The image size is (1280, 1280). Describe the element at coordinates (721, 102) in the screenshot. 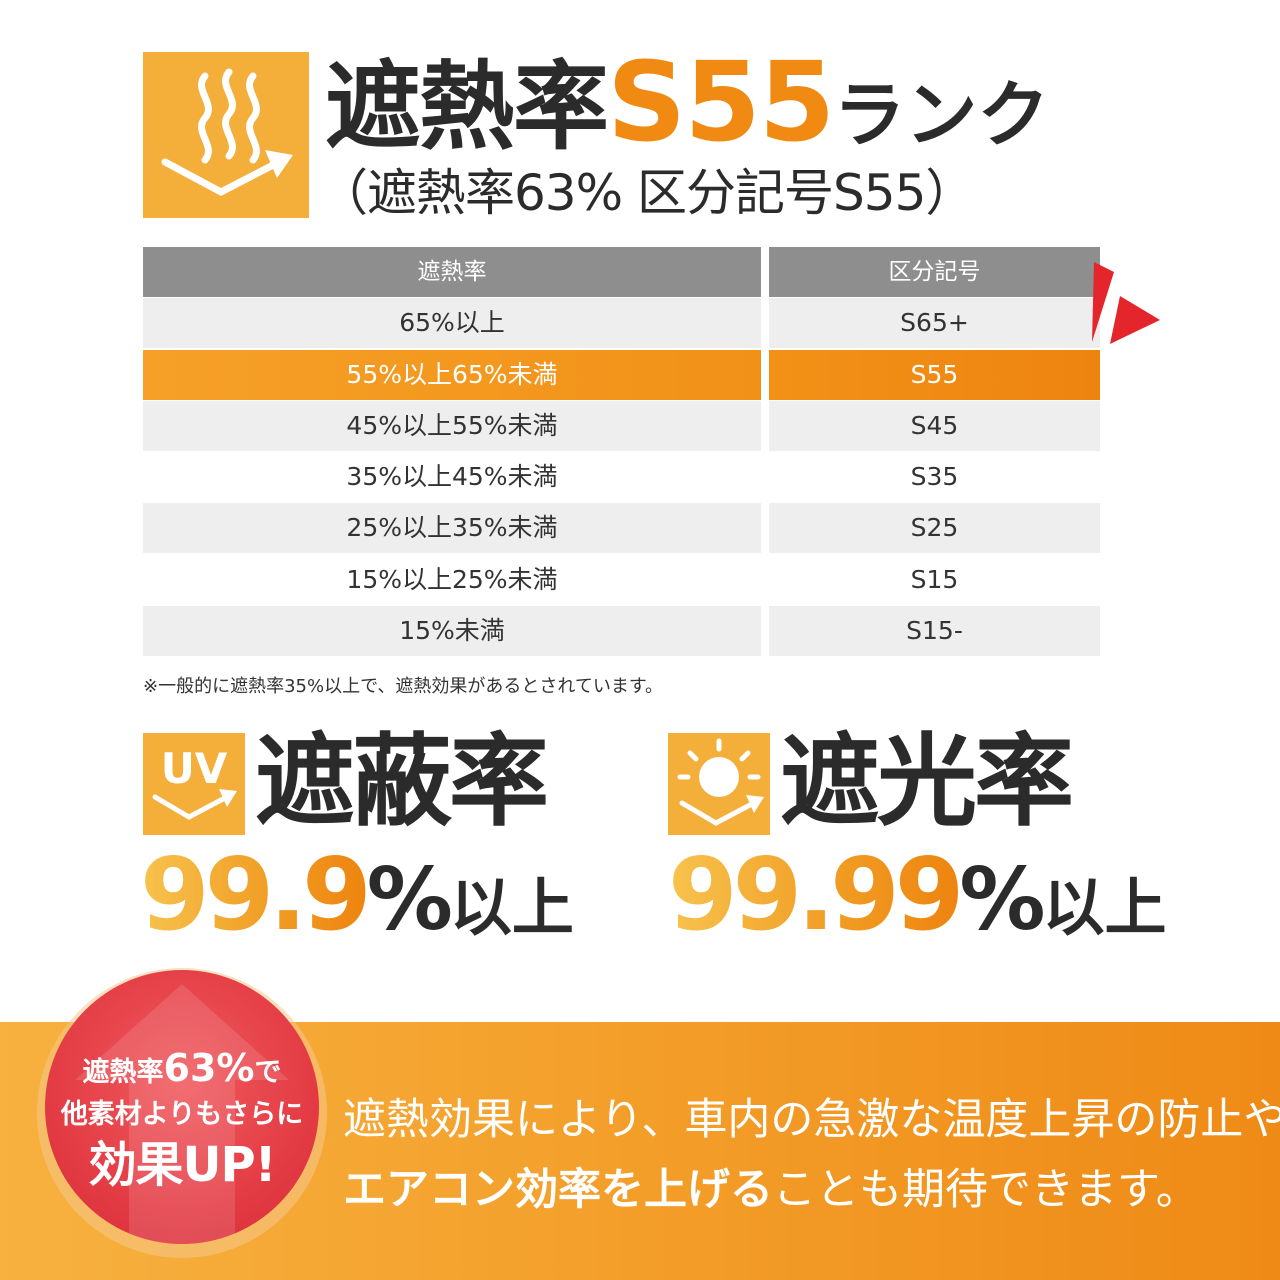

I see `title-code: S55` at that location.